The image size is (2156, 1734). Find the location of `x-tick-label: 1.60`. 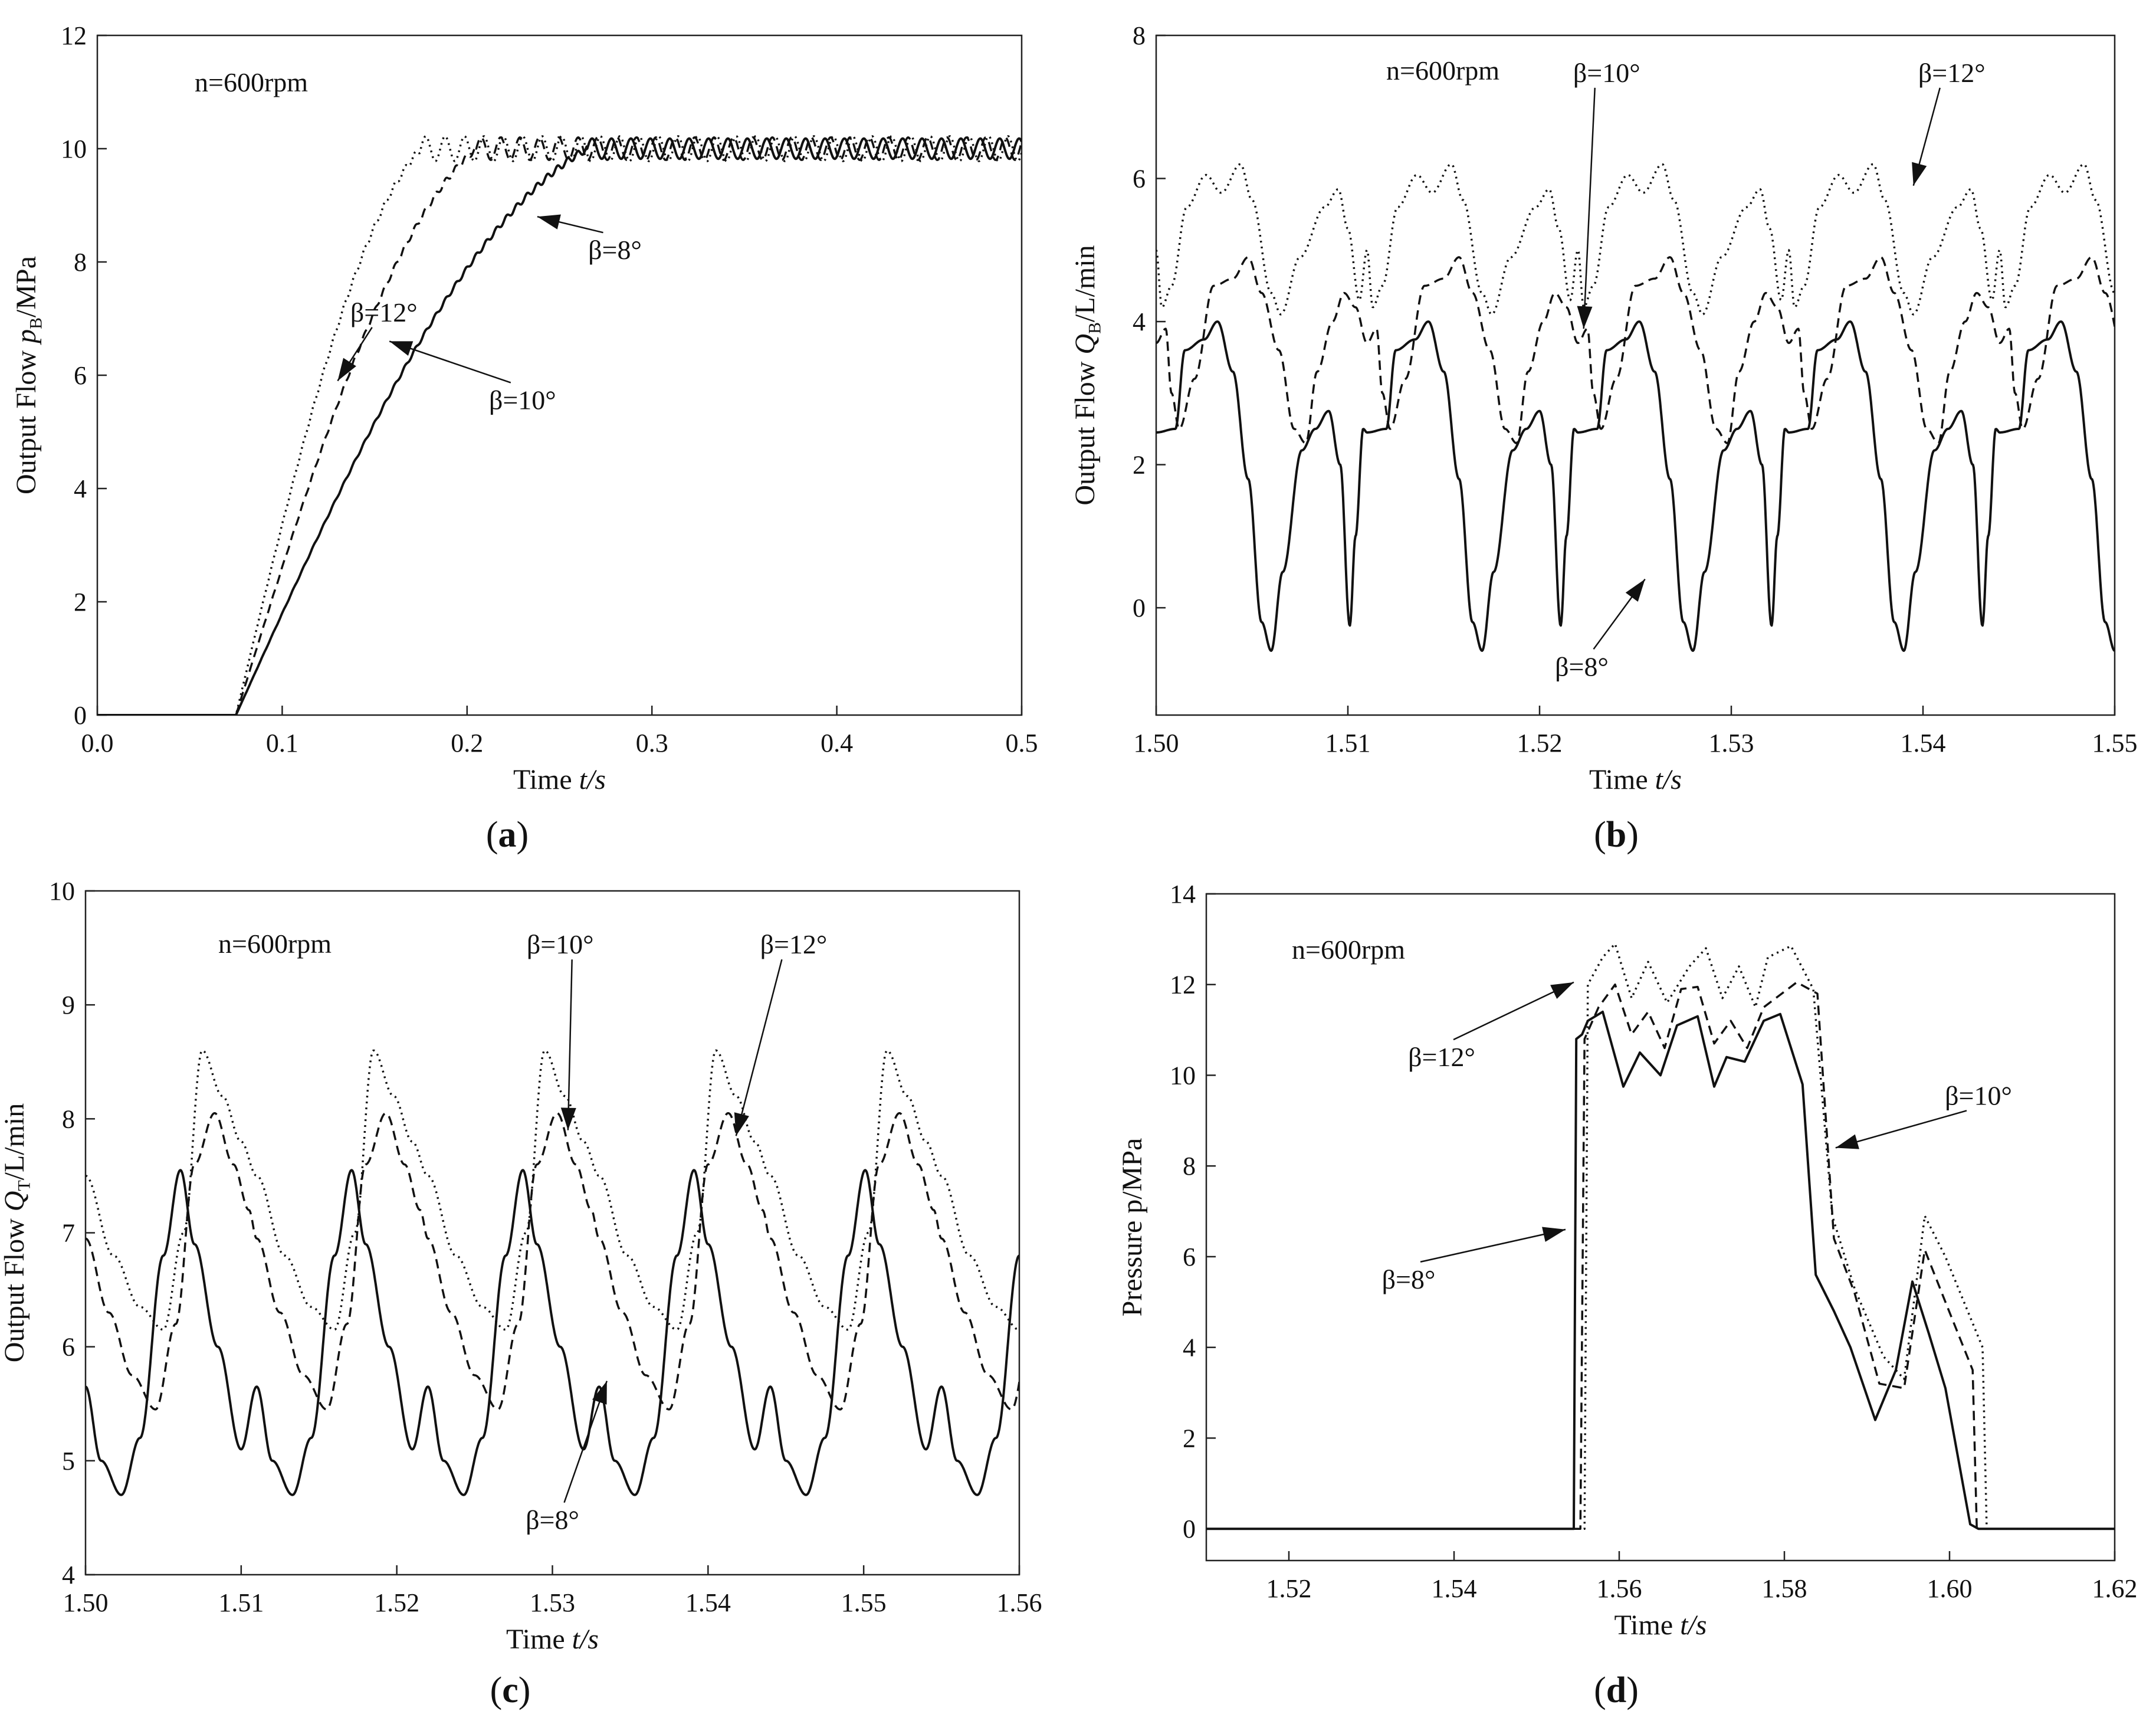

x-tick-label: 1.60 is located at coordinates (1950, 1588).